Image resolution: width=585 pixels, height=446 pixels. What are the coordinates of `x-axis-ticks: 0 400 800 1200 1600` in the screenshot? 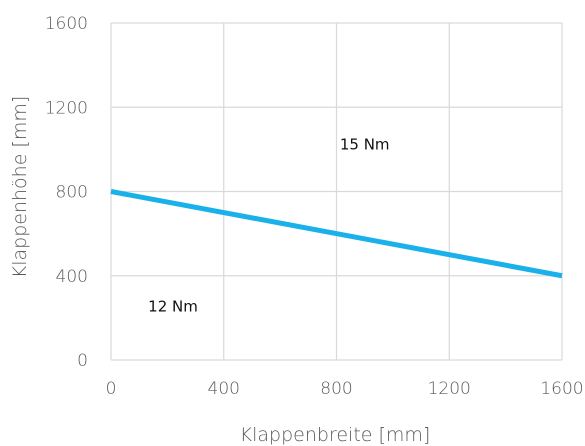 It's located at (345, 389).